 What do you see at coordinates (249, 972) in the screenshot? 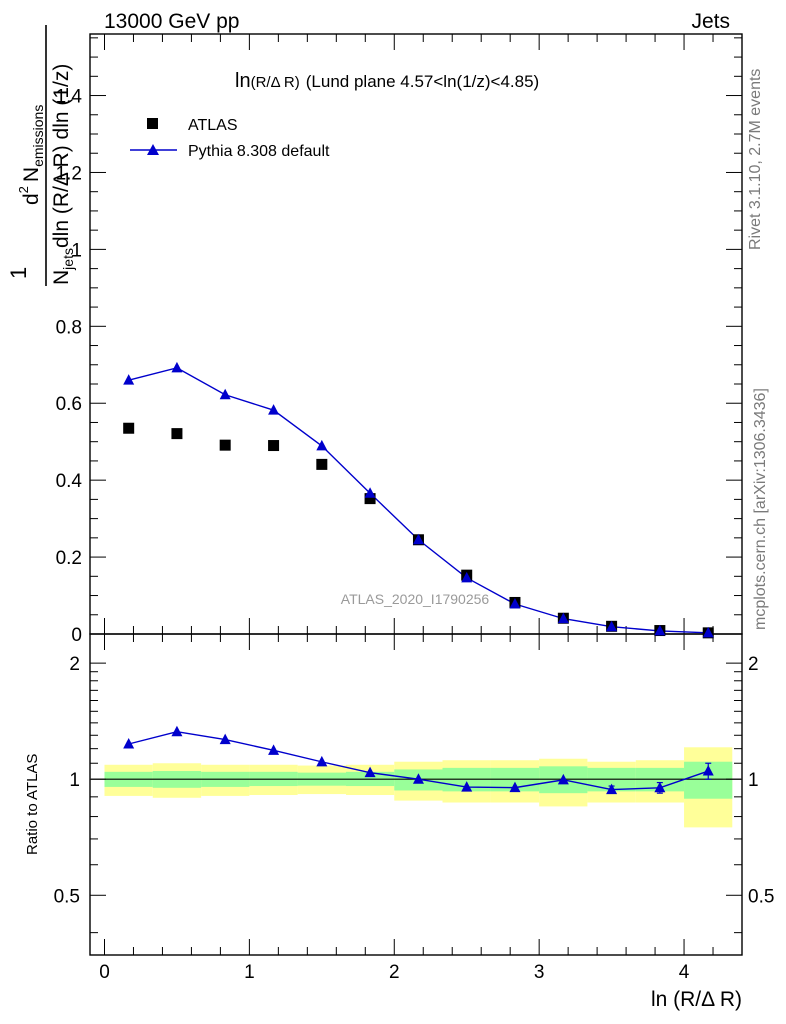
I see `x-tick-label: 1` at bounding box center [249, 972].